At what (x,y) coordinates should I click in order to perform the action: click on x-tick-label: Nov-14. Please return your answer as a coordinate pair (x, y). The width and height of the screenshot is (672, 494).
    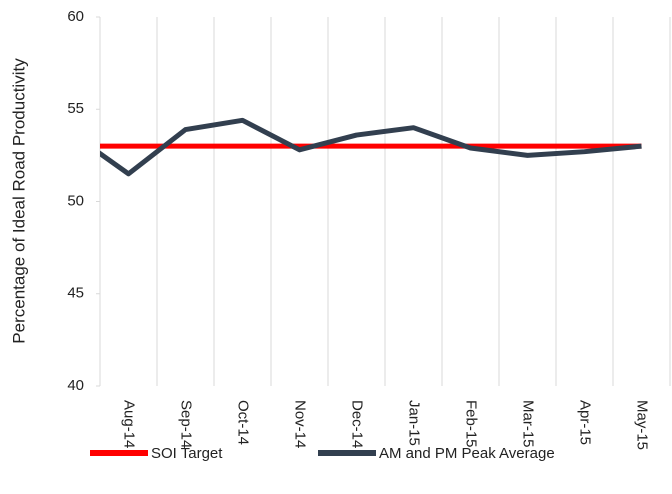
    Looking at the image, I should click on (300, 424).